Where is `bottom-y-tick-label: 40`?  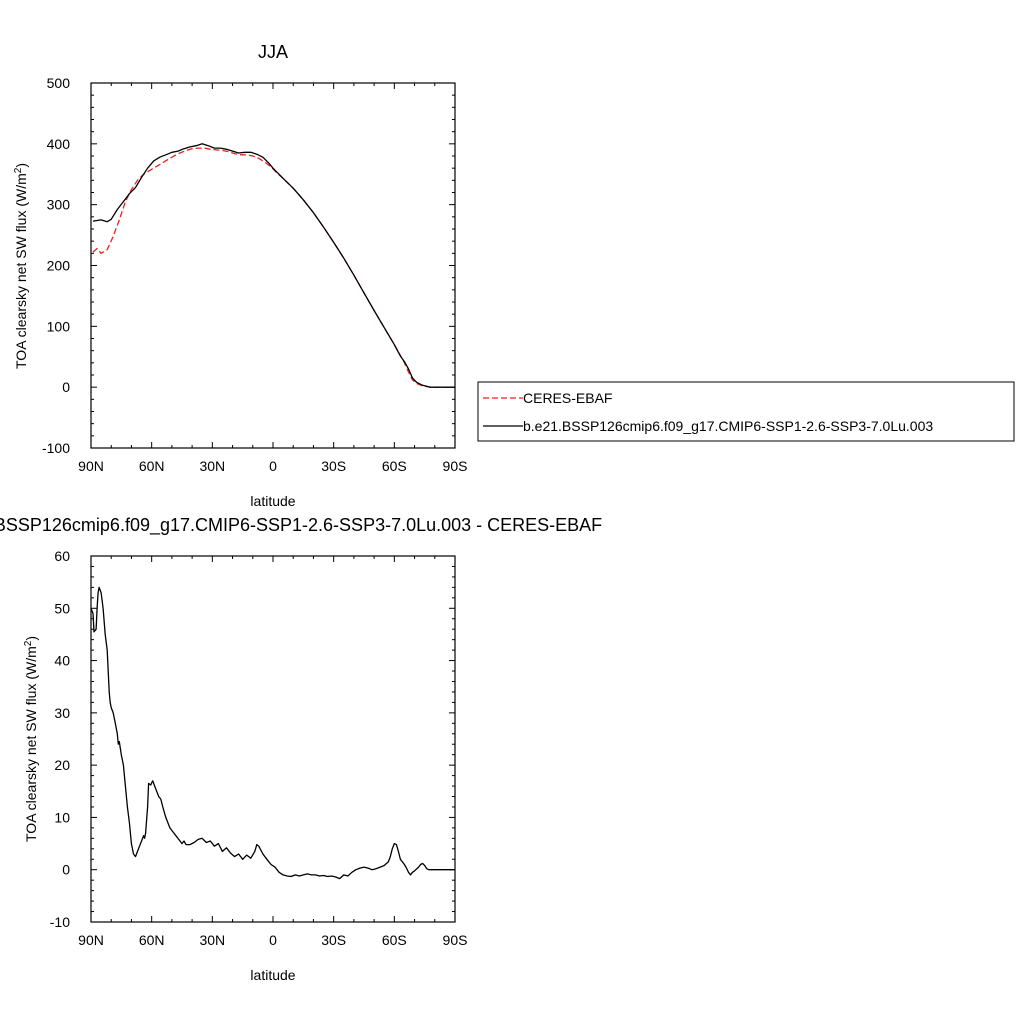 bottom-y-tick-label: 40 is located at coordinates (62, 661).